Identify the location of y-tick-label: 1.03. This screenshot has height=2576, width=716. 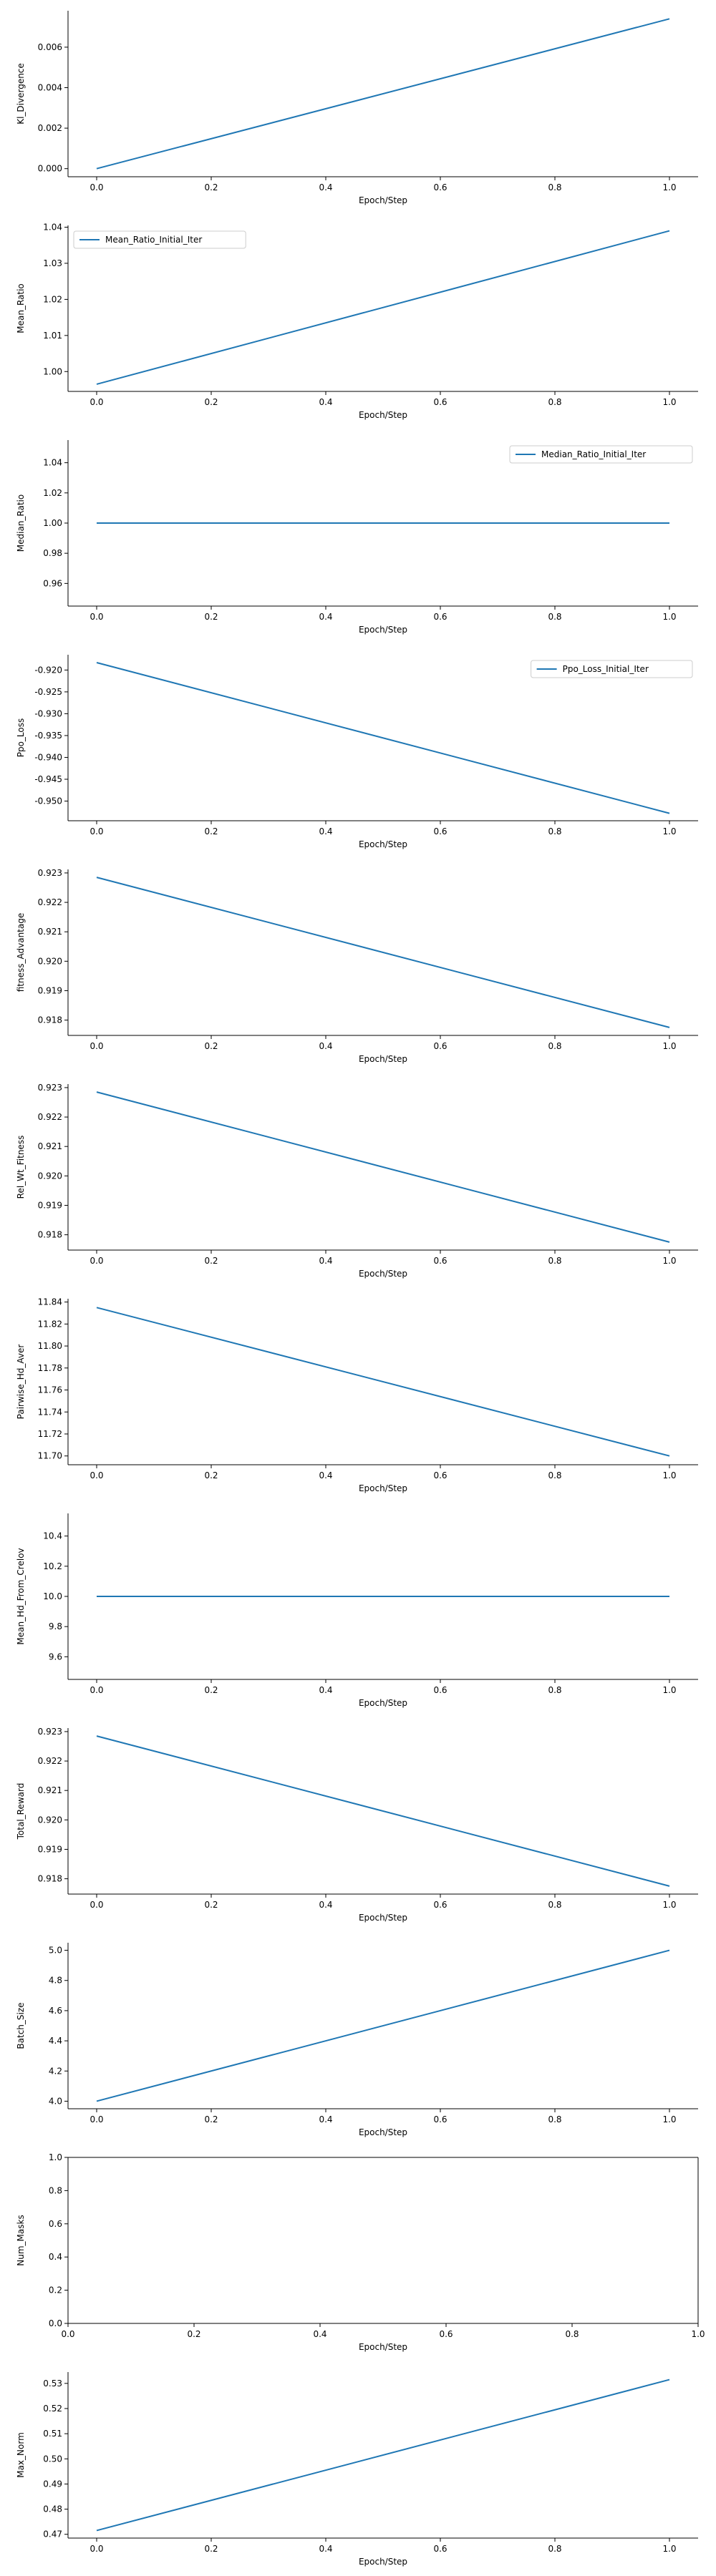
(52, 263).